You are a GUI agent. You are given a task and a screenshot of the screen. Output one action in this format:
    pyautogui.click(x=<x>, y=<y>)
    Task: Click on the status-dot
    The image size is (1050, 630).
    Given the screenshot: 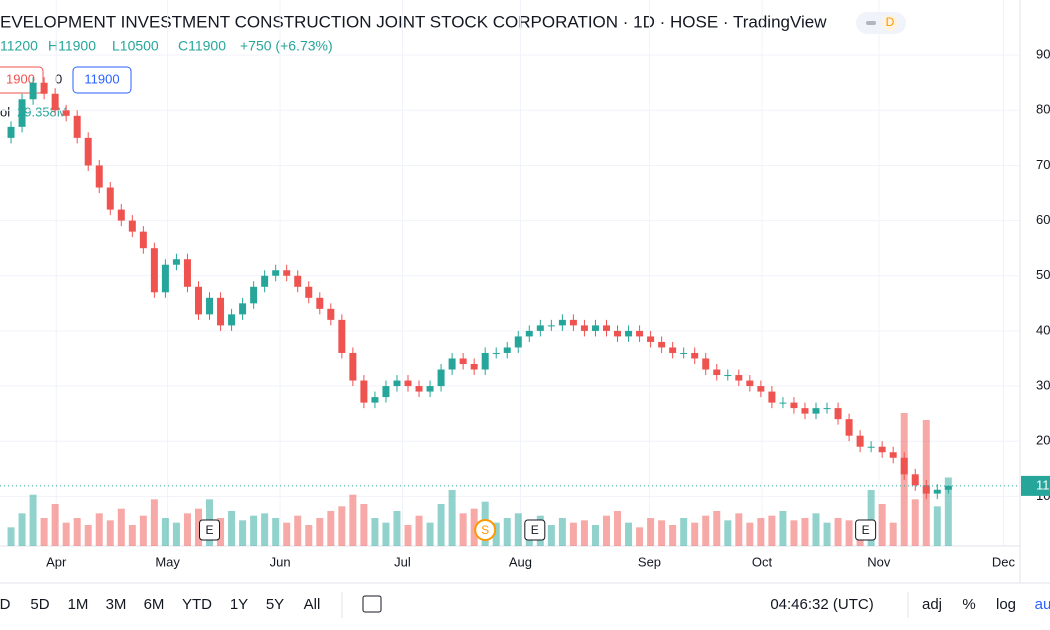 What is the action you would take?
    pyautogui.click(x=890, y=23)
    